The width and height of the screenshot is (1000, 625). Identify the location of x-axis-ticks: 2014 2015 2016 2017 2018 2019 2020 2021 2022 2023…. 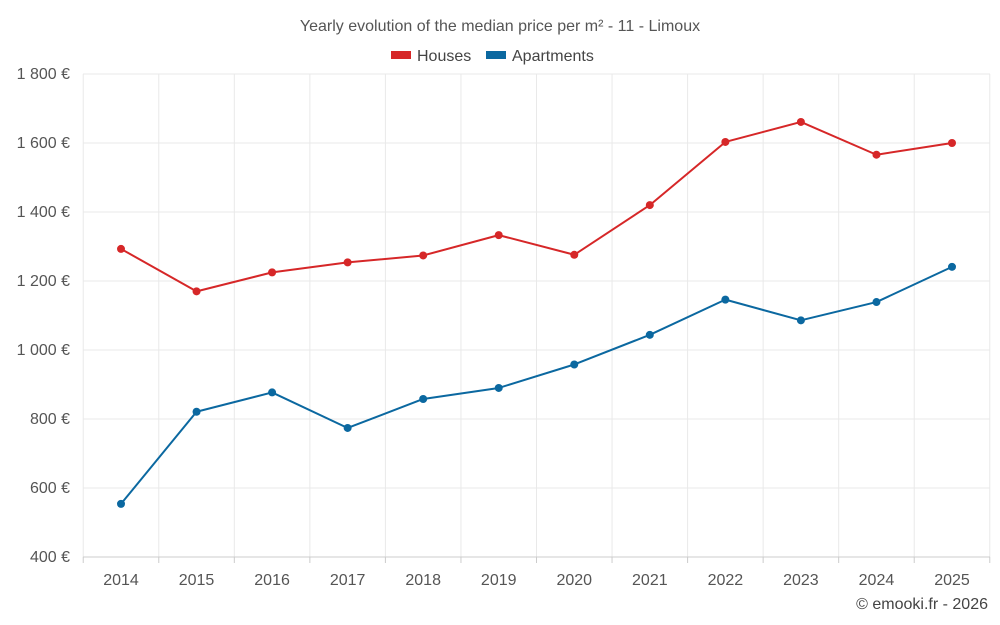
(536, 573).